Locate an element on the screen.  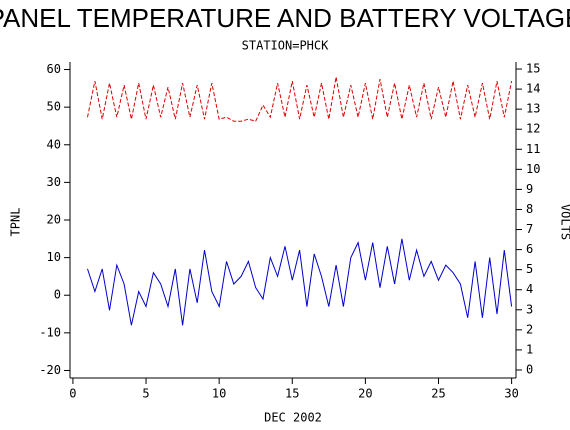
y-tick-label: 40 is located at coordinates (54, 144).